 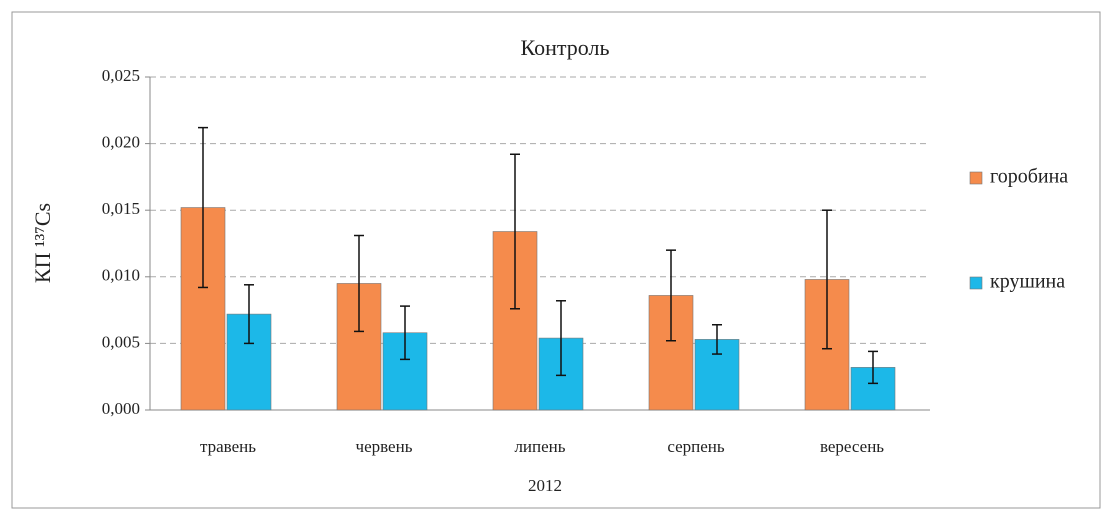 I want to click on legend-label: горобина, so click(x=1029, y=177).